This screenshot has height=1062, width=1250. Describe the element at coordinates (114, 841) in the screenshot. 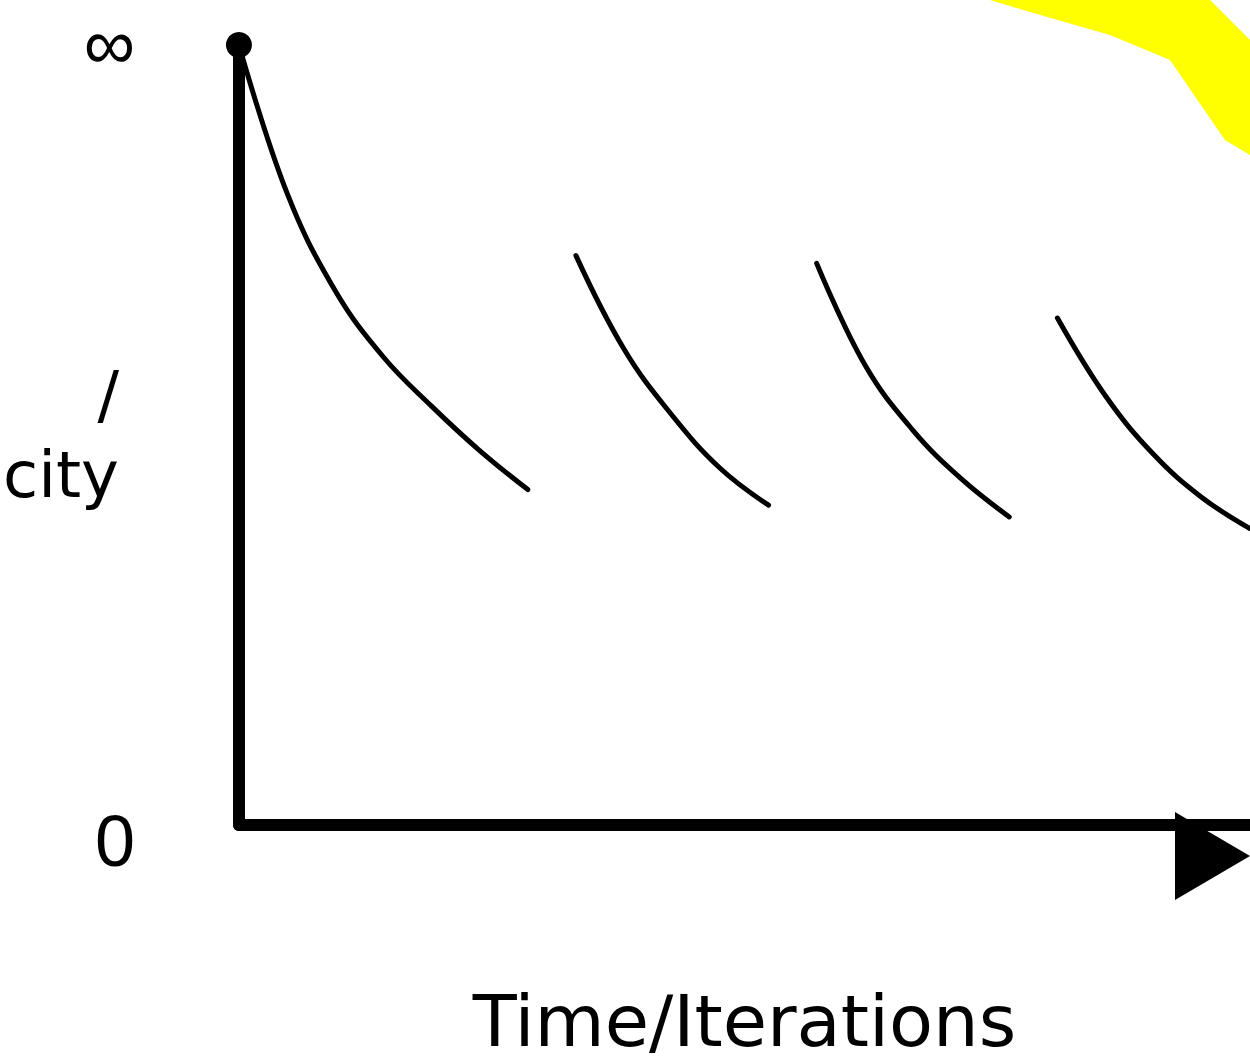

I see `text: 0` at that location.